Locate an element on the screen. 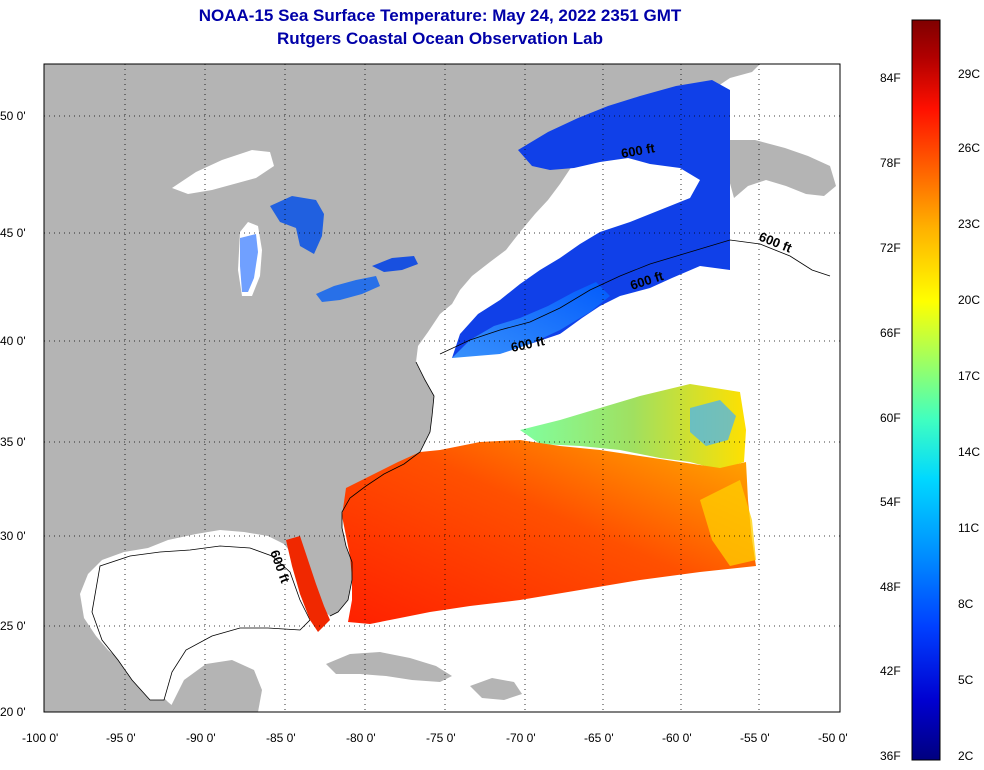 This screenshot has height=770, width=984. lat-label: 40 0' is located at coordinates (13, 341).